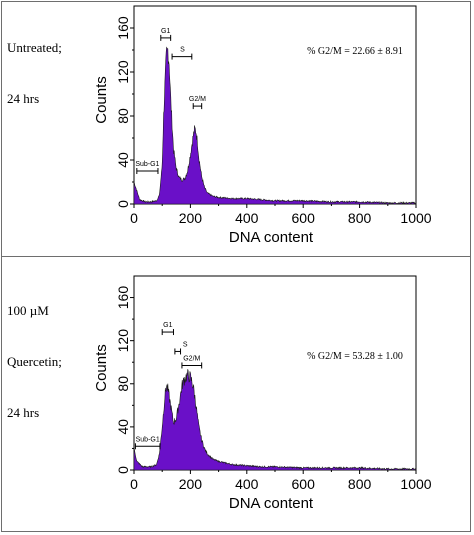 This screenshot has height=535, width=474. Describe the element at coordinates (191, 218) in the screenshot. I see `panel-1-x-tick-label: 200` at that location.